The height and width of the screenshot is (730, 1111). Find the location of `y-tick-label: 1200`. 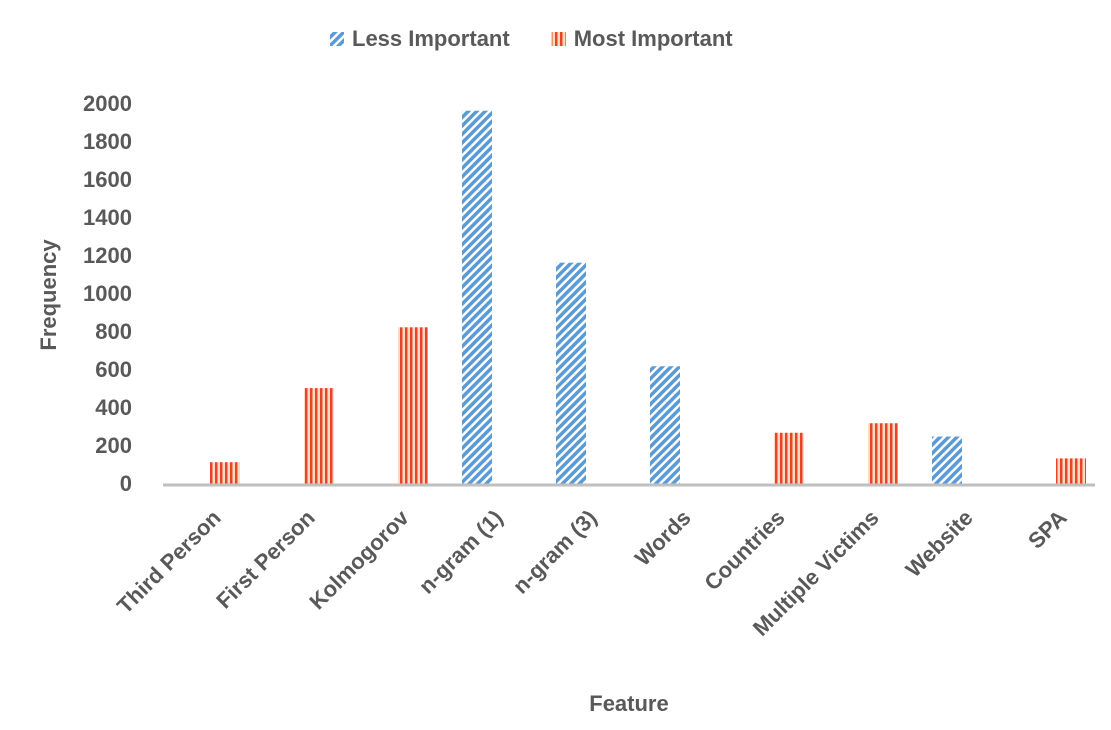

y-tick-label: 1200 is located at coordinates (107, 255).